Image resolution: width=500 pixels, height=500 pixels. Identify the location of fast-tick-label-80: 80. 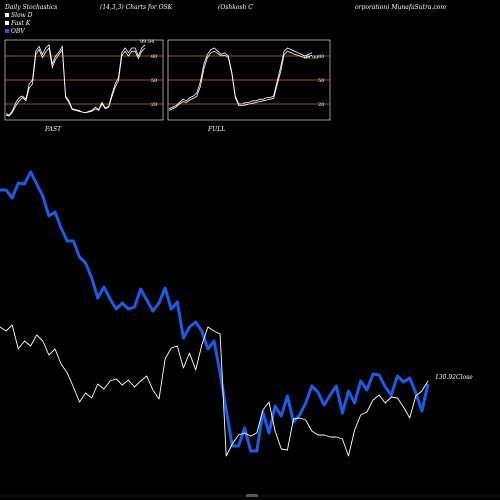
(154, 57).